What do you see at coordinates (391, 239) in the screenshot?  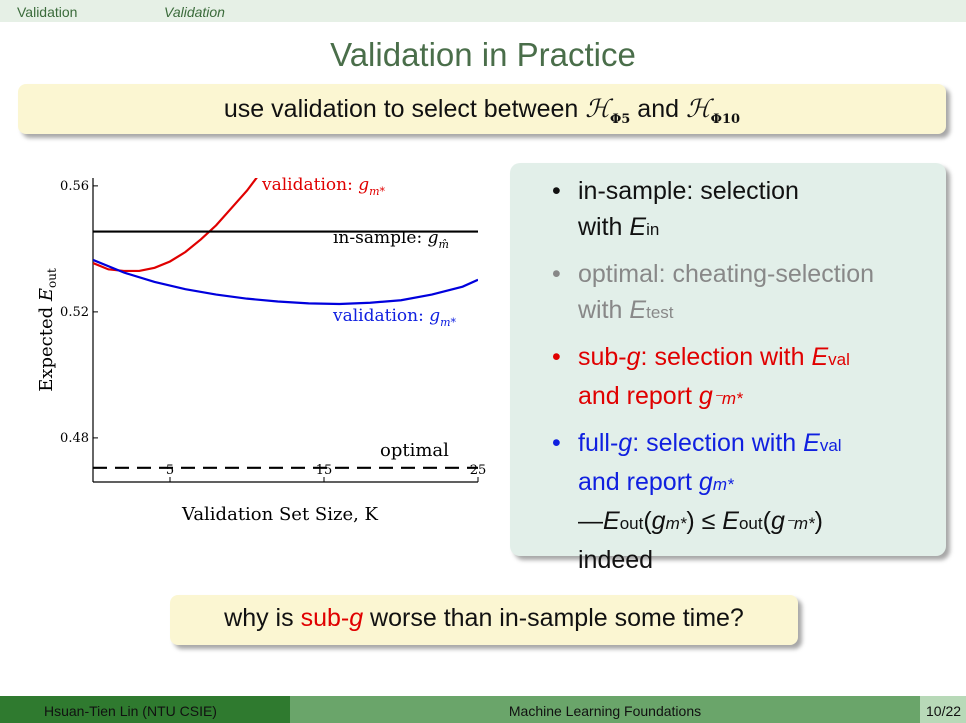 I see `series-label-in-sample: in-sample: gm̂` at bounding box center [391, 239].